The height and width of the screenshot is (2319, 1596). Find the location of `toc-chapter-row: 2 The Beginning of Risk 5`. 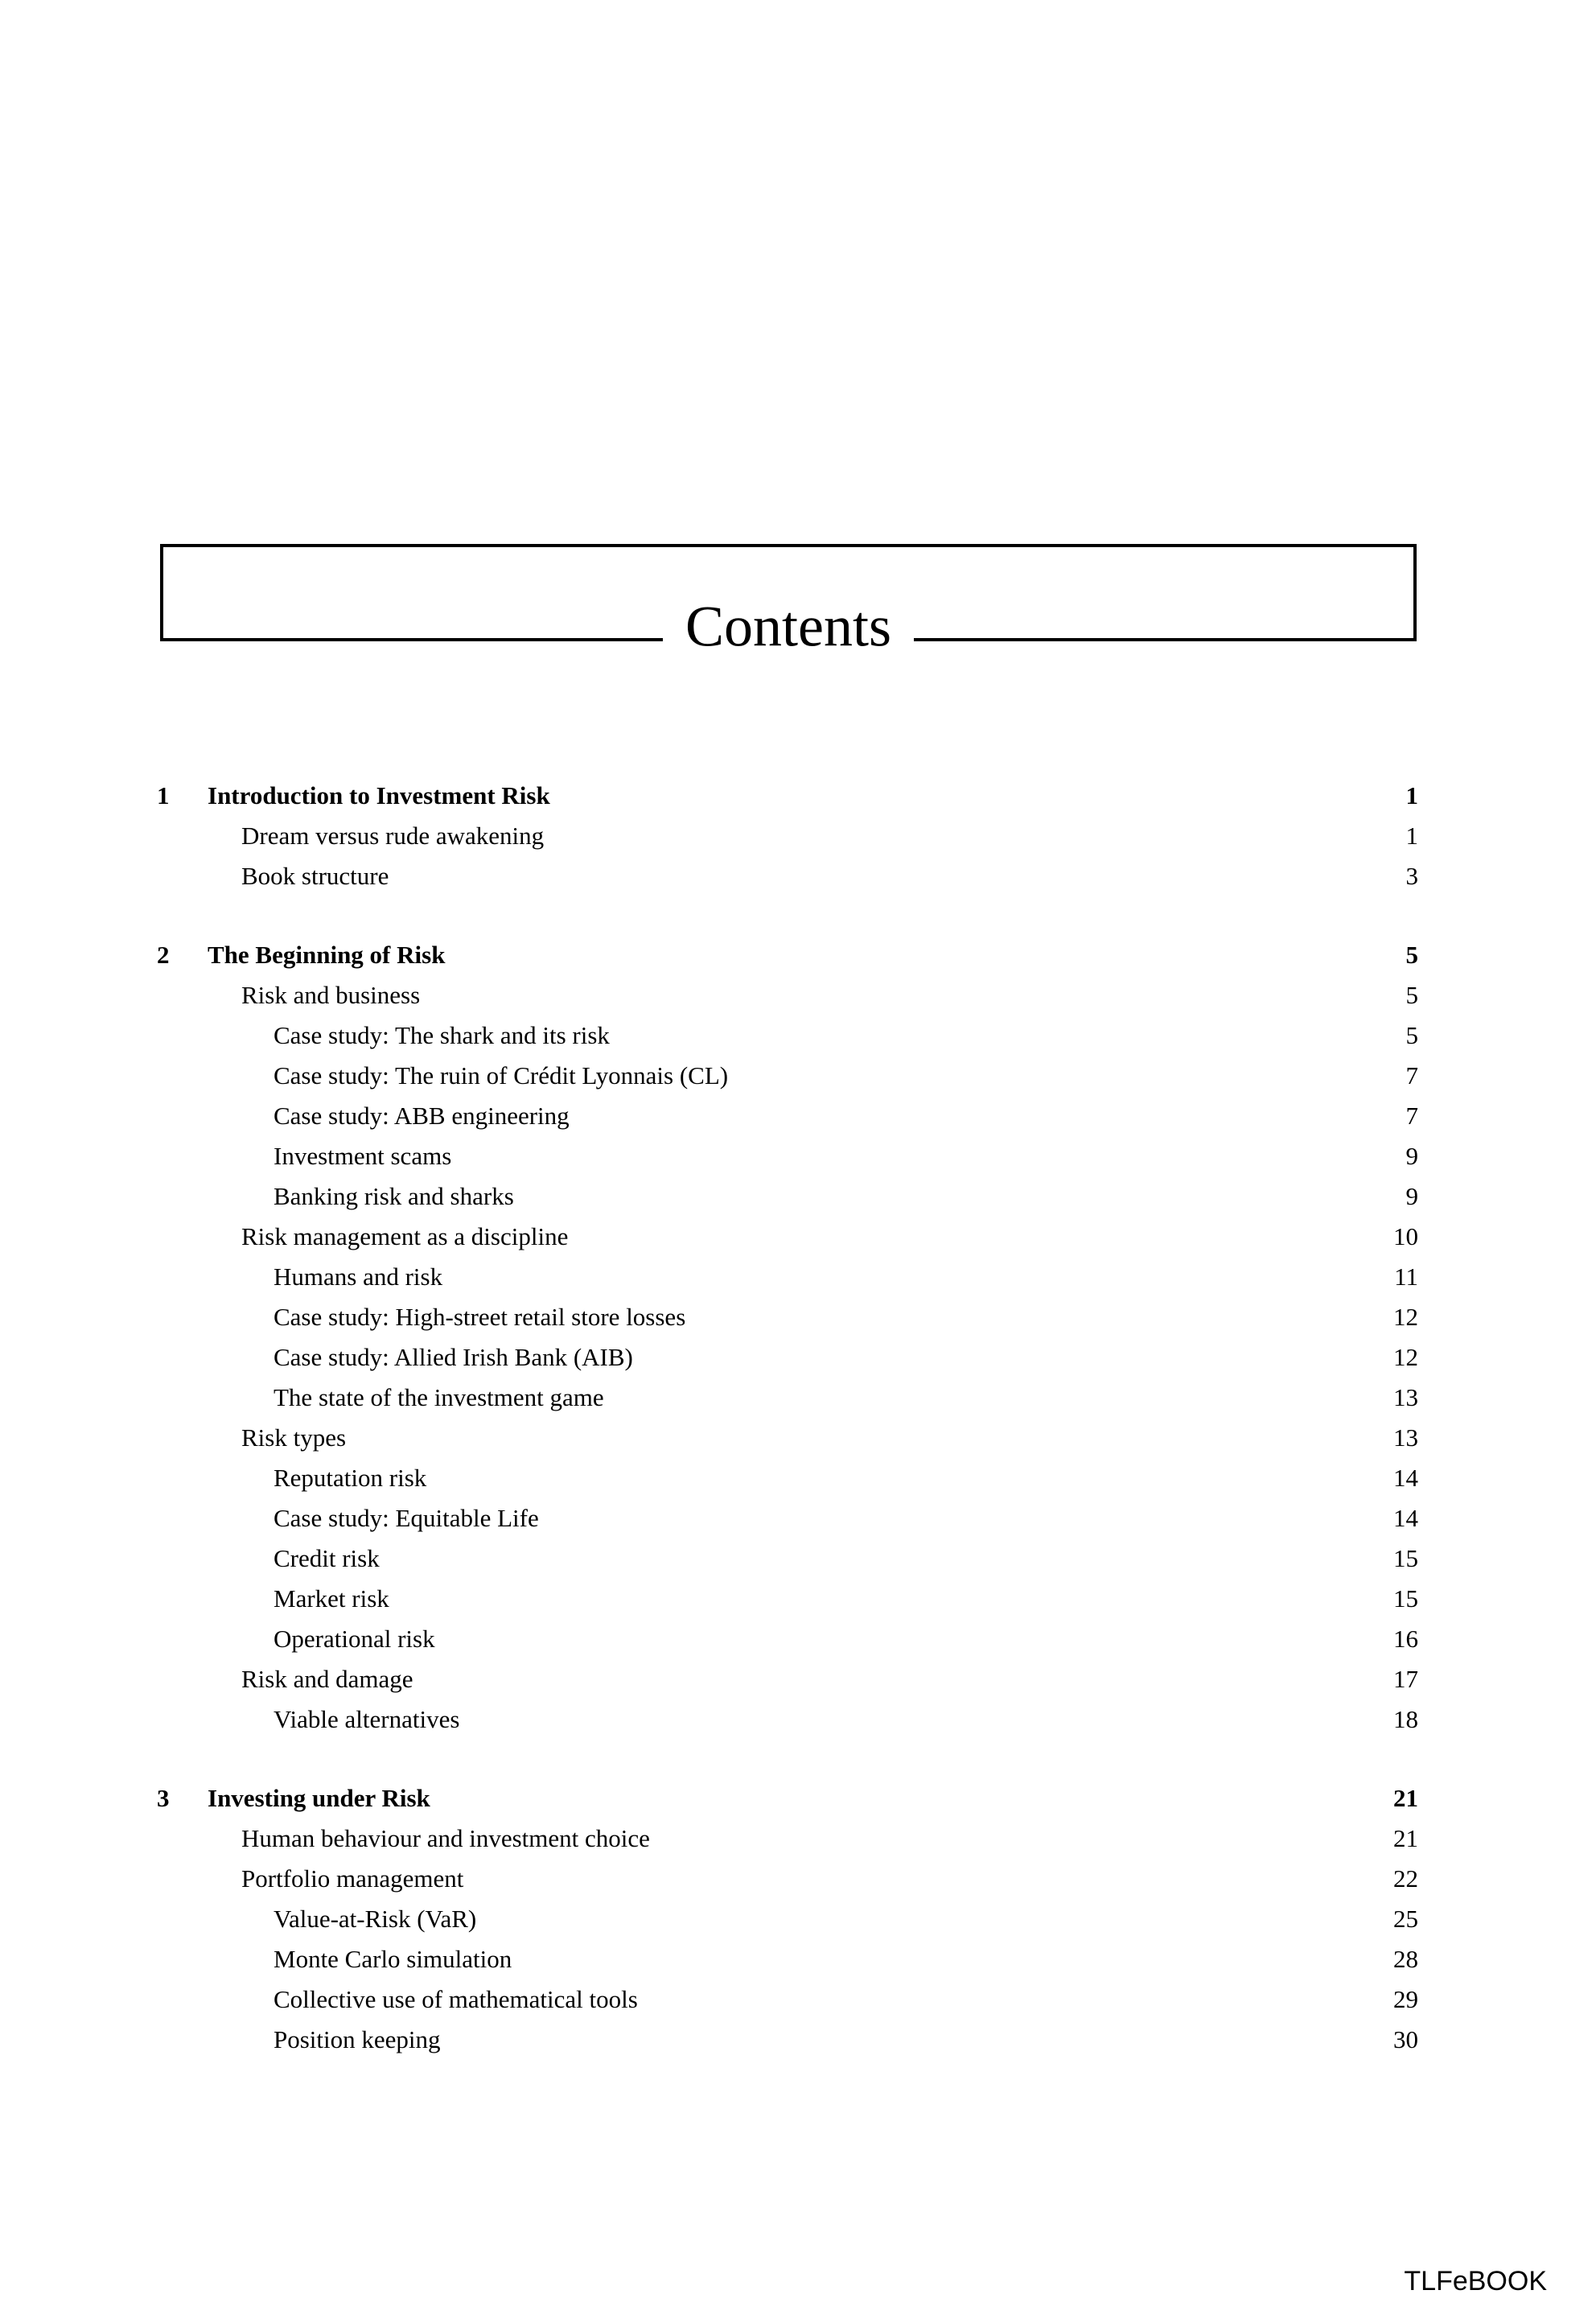

toc-chapter-row: 2 The Beginning of Risk 5 is located at coordinates (787, 955).